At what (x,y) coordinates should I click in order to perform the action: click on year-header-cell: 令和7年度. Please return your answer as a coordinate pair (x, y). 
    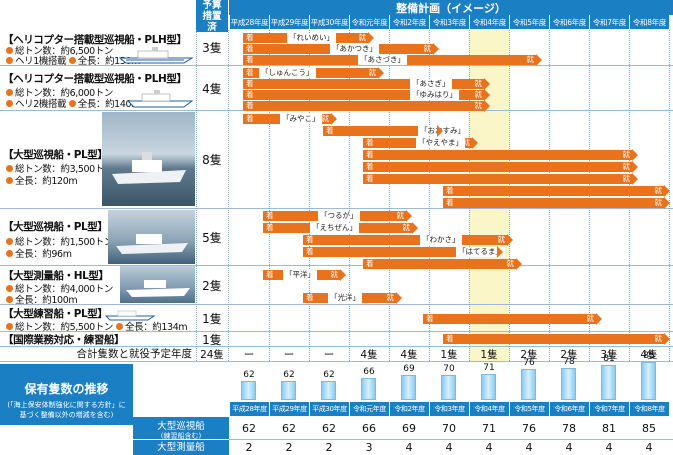
    Looking at the image, I should click on (609, 22).